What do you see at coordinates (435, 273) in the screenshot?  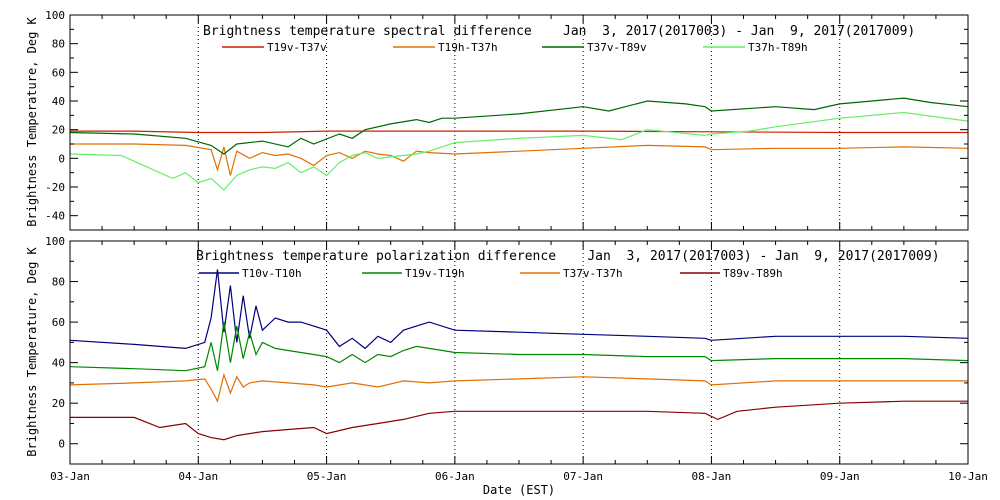 I see `legend-label: T19v-T19h` at bounding box center [435, 273].